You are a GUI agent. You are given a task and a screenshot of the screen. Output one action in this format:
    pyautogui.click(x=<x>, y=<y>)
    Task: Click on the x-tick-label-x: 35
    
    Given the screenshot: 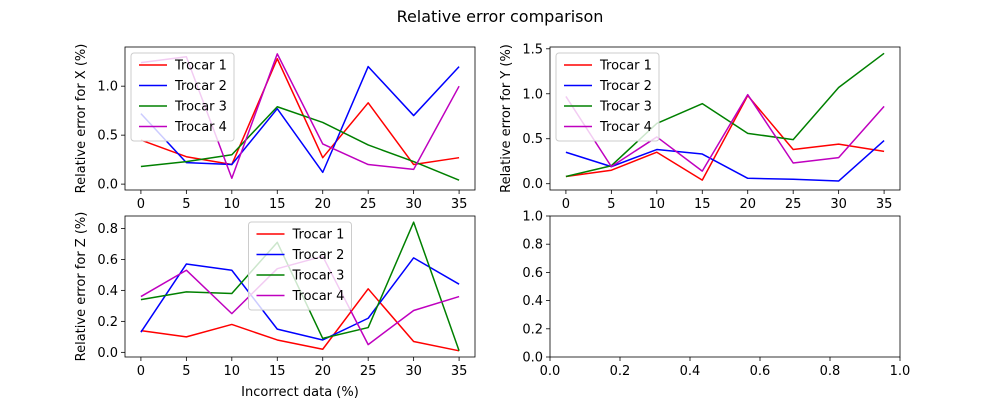 What is the action you would take?
    pyautogui.click(x=459, y=204)
    